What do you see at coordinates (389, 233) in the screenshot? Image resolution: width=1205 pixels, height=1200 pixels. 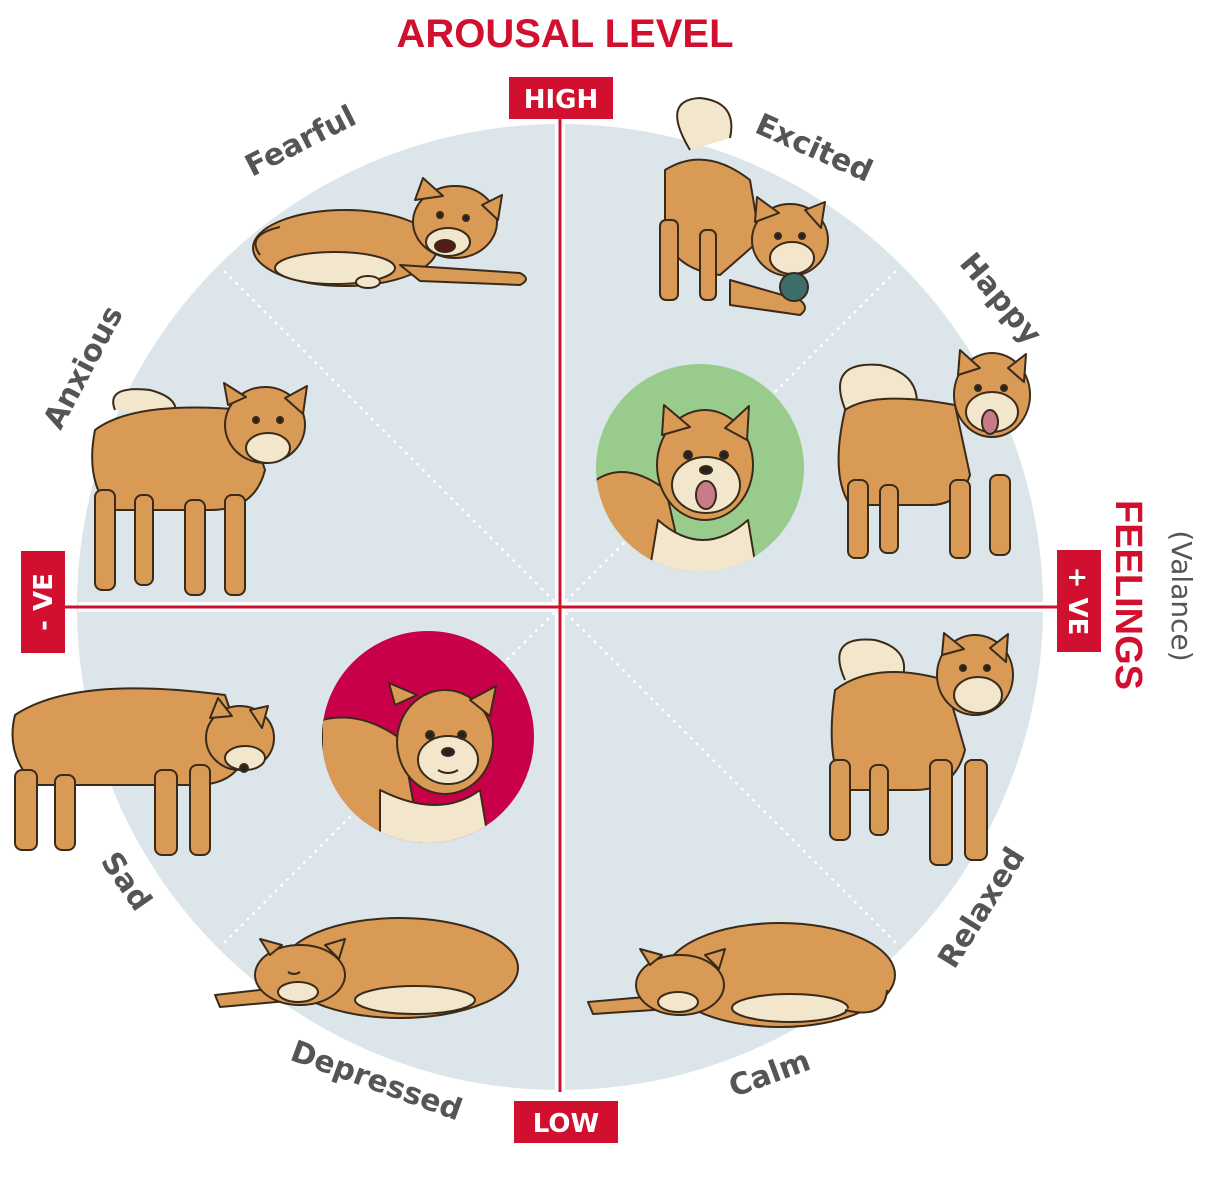 I see `dog-fearful-illustration` at bounding box center [389, 233].